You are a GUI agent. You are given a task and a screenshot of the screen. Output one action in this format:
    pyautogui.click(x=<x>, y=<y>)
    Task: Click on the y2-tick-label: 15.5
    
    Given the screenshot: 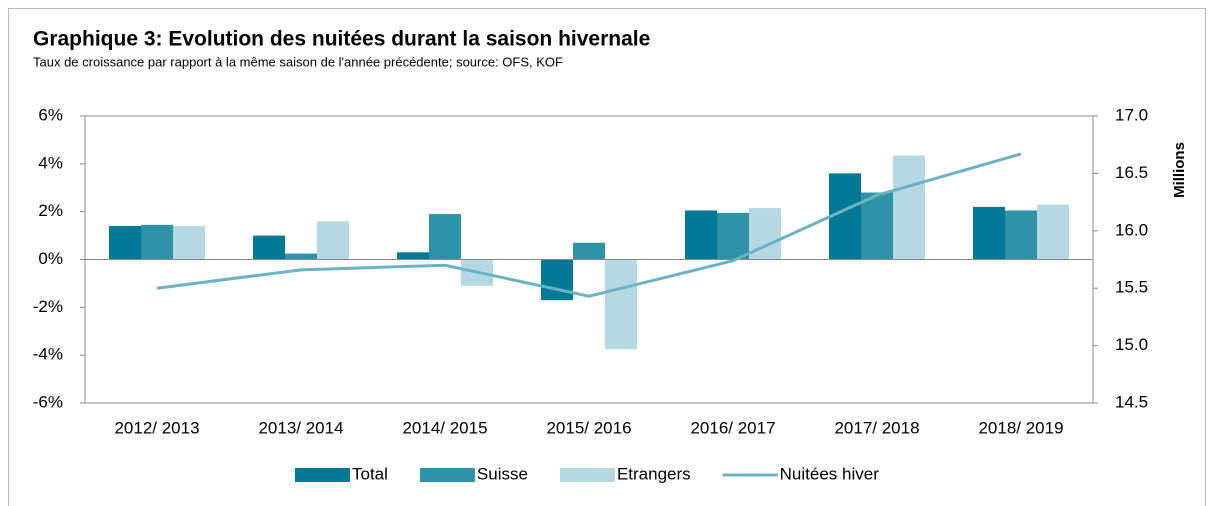 What is the action you would take?
    pyautogui.click(x=1131, y=287)
    